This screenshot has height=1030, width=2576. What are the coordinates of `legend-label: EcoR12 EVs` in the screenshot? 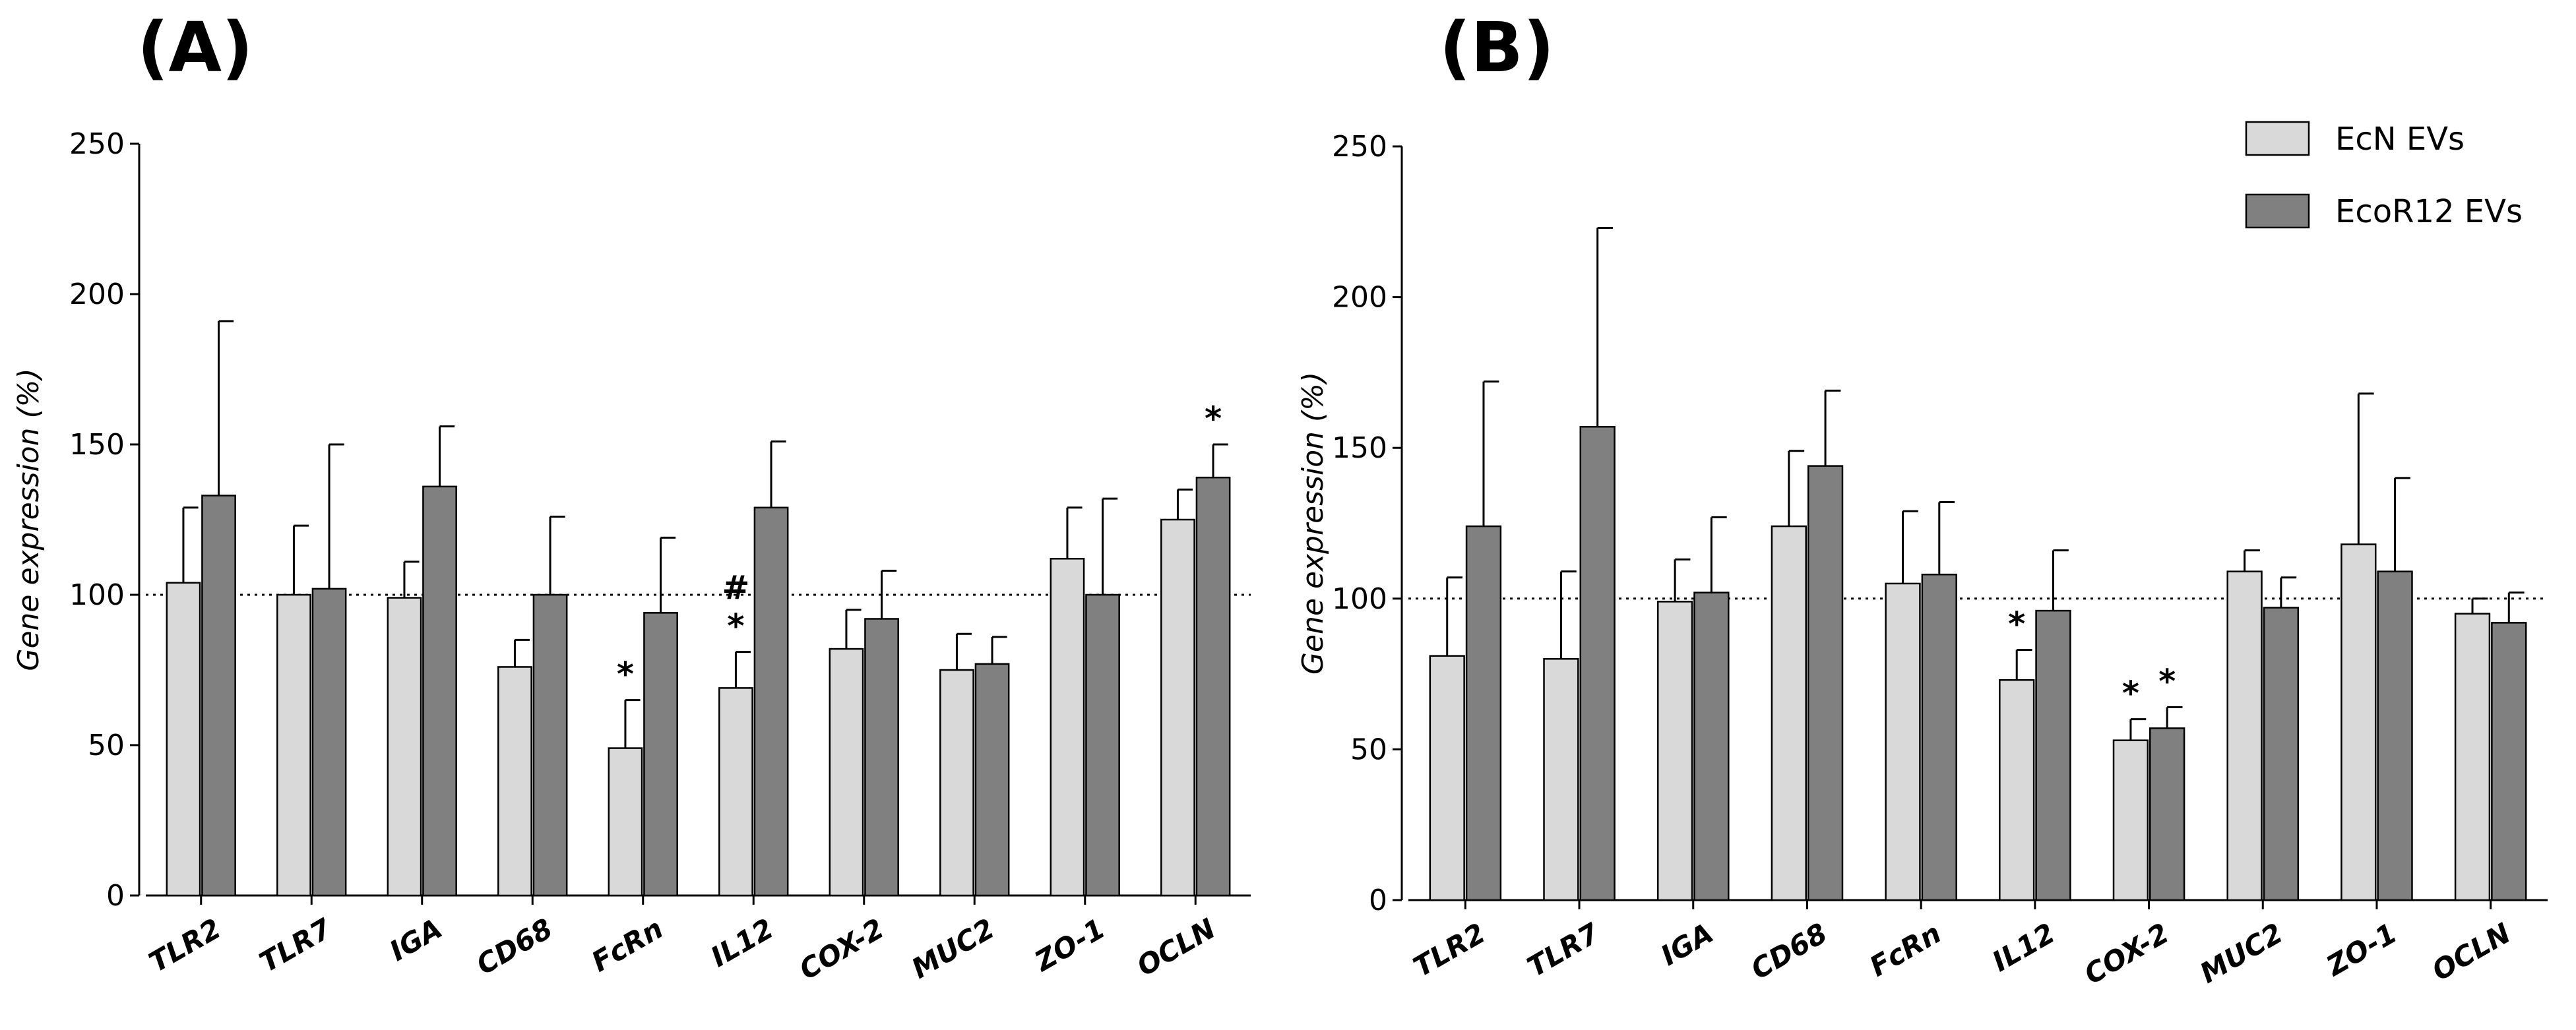 It's located at (2429, 211).